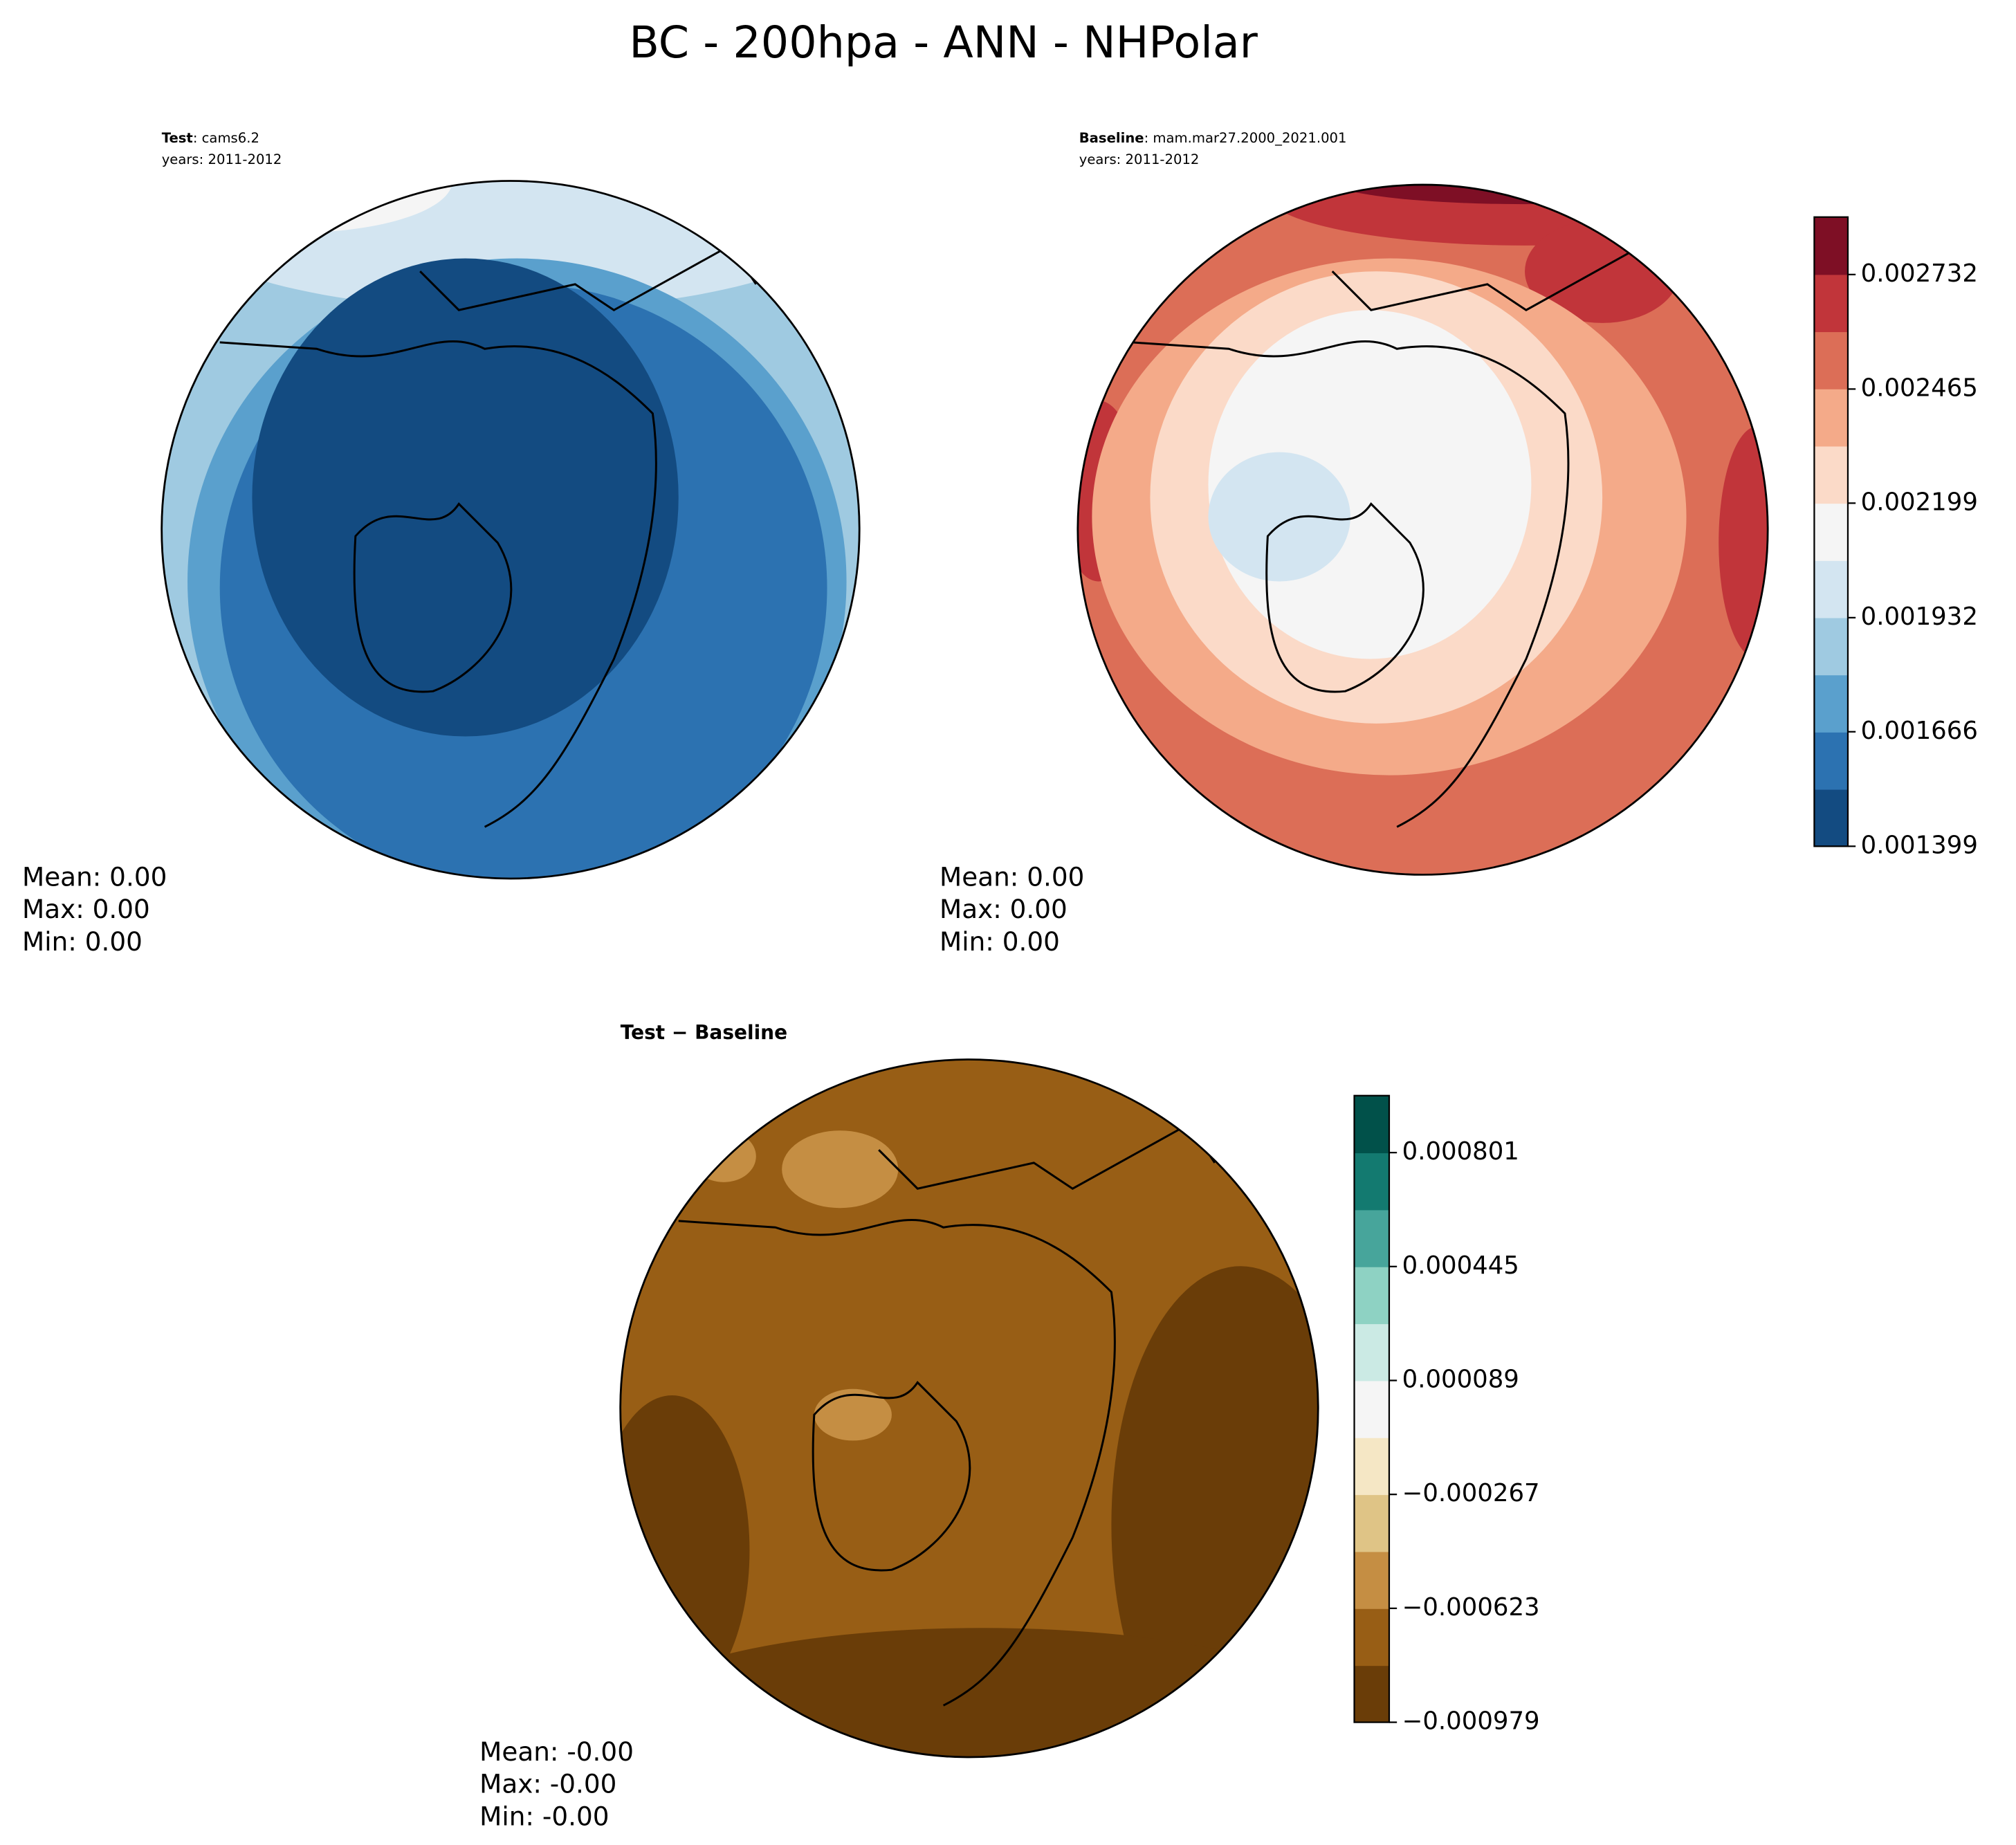 The height and width of the screenshot is (1845, 2016). What do you see at coordinates (1460, 1379) in the screenshot?
I see `colorbar-tick-label: 0.000089` at bounding box center [1460, 1379].